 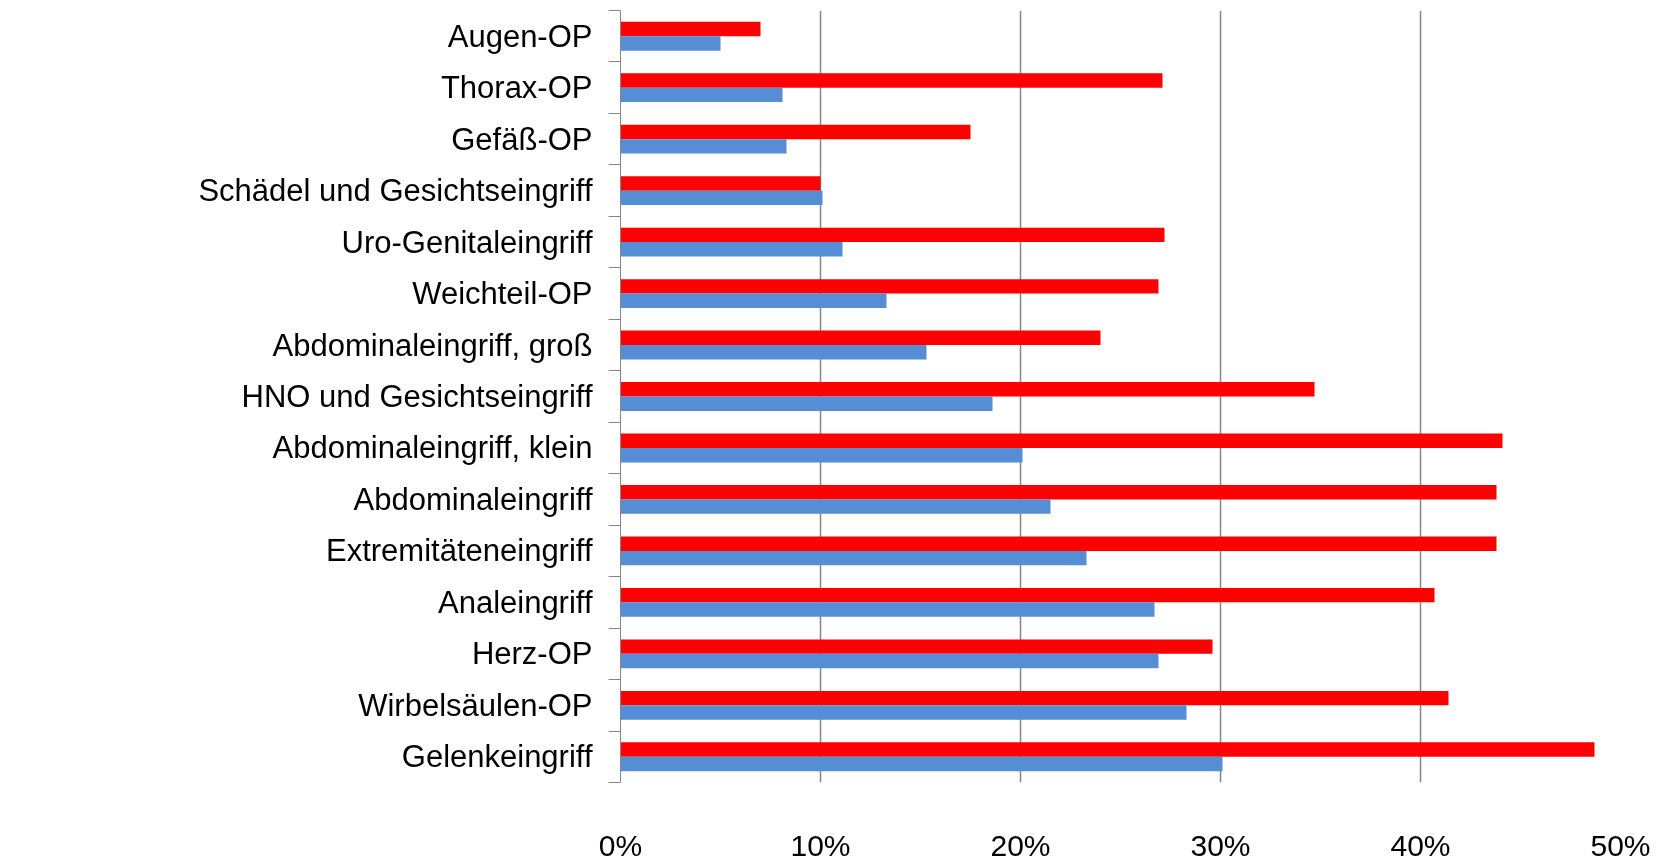 What do you see at coordinates (1020, 845) in the screenshot?
I see `x-tick-label: 20%` at bounding box center [1020, 845].